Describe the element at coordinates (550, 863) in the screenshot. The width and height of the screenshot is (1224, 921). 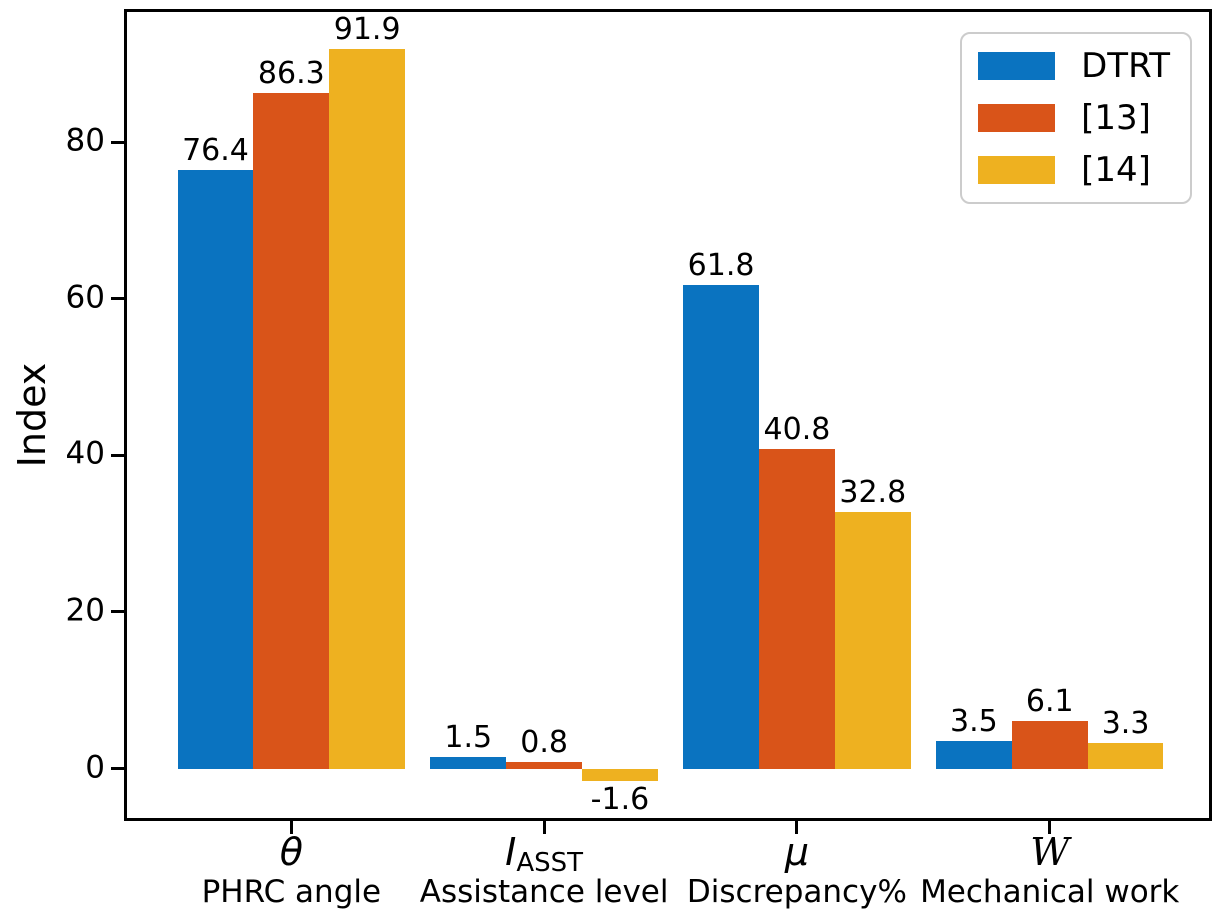
I see `x-category-symbol-subscript: ASST` at that location.